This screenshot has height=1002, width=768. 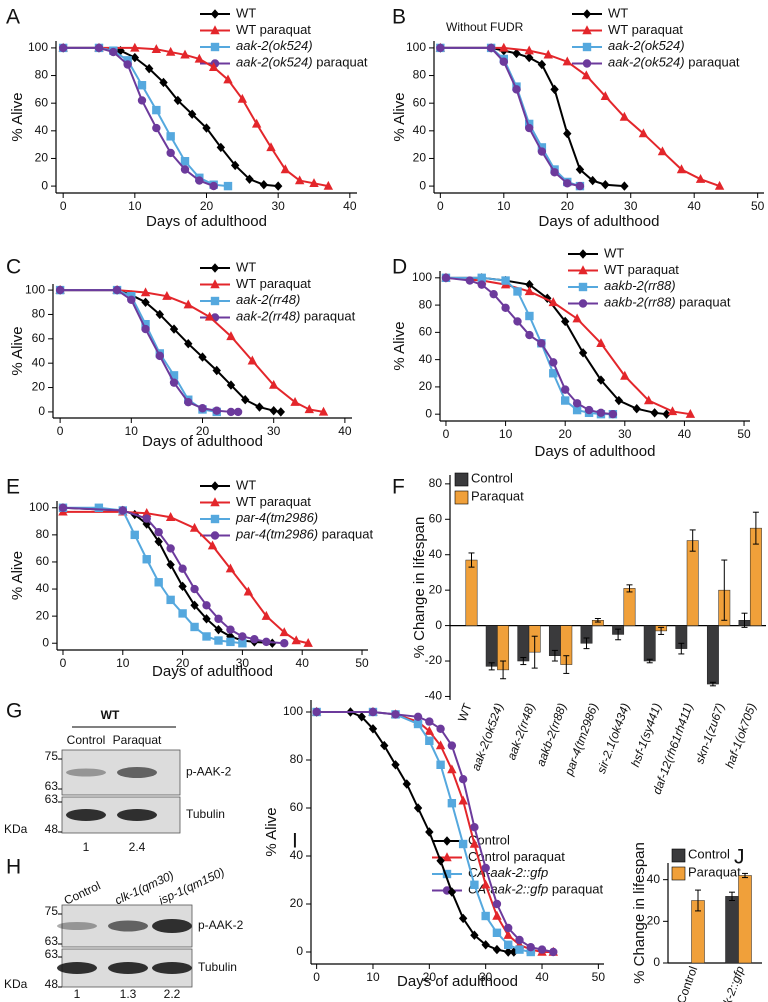 What do you see at coordinates (461, 479) in the screenshot?
I see `legend-swatch` at bounding box center [461, 479].